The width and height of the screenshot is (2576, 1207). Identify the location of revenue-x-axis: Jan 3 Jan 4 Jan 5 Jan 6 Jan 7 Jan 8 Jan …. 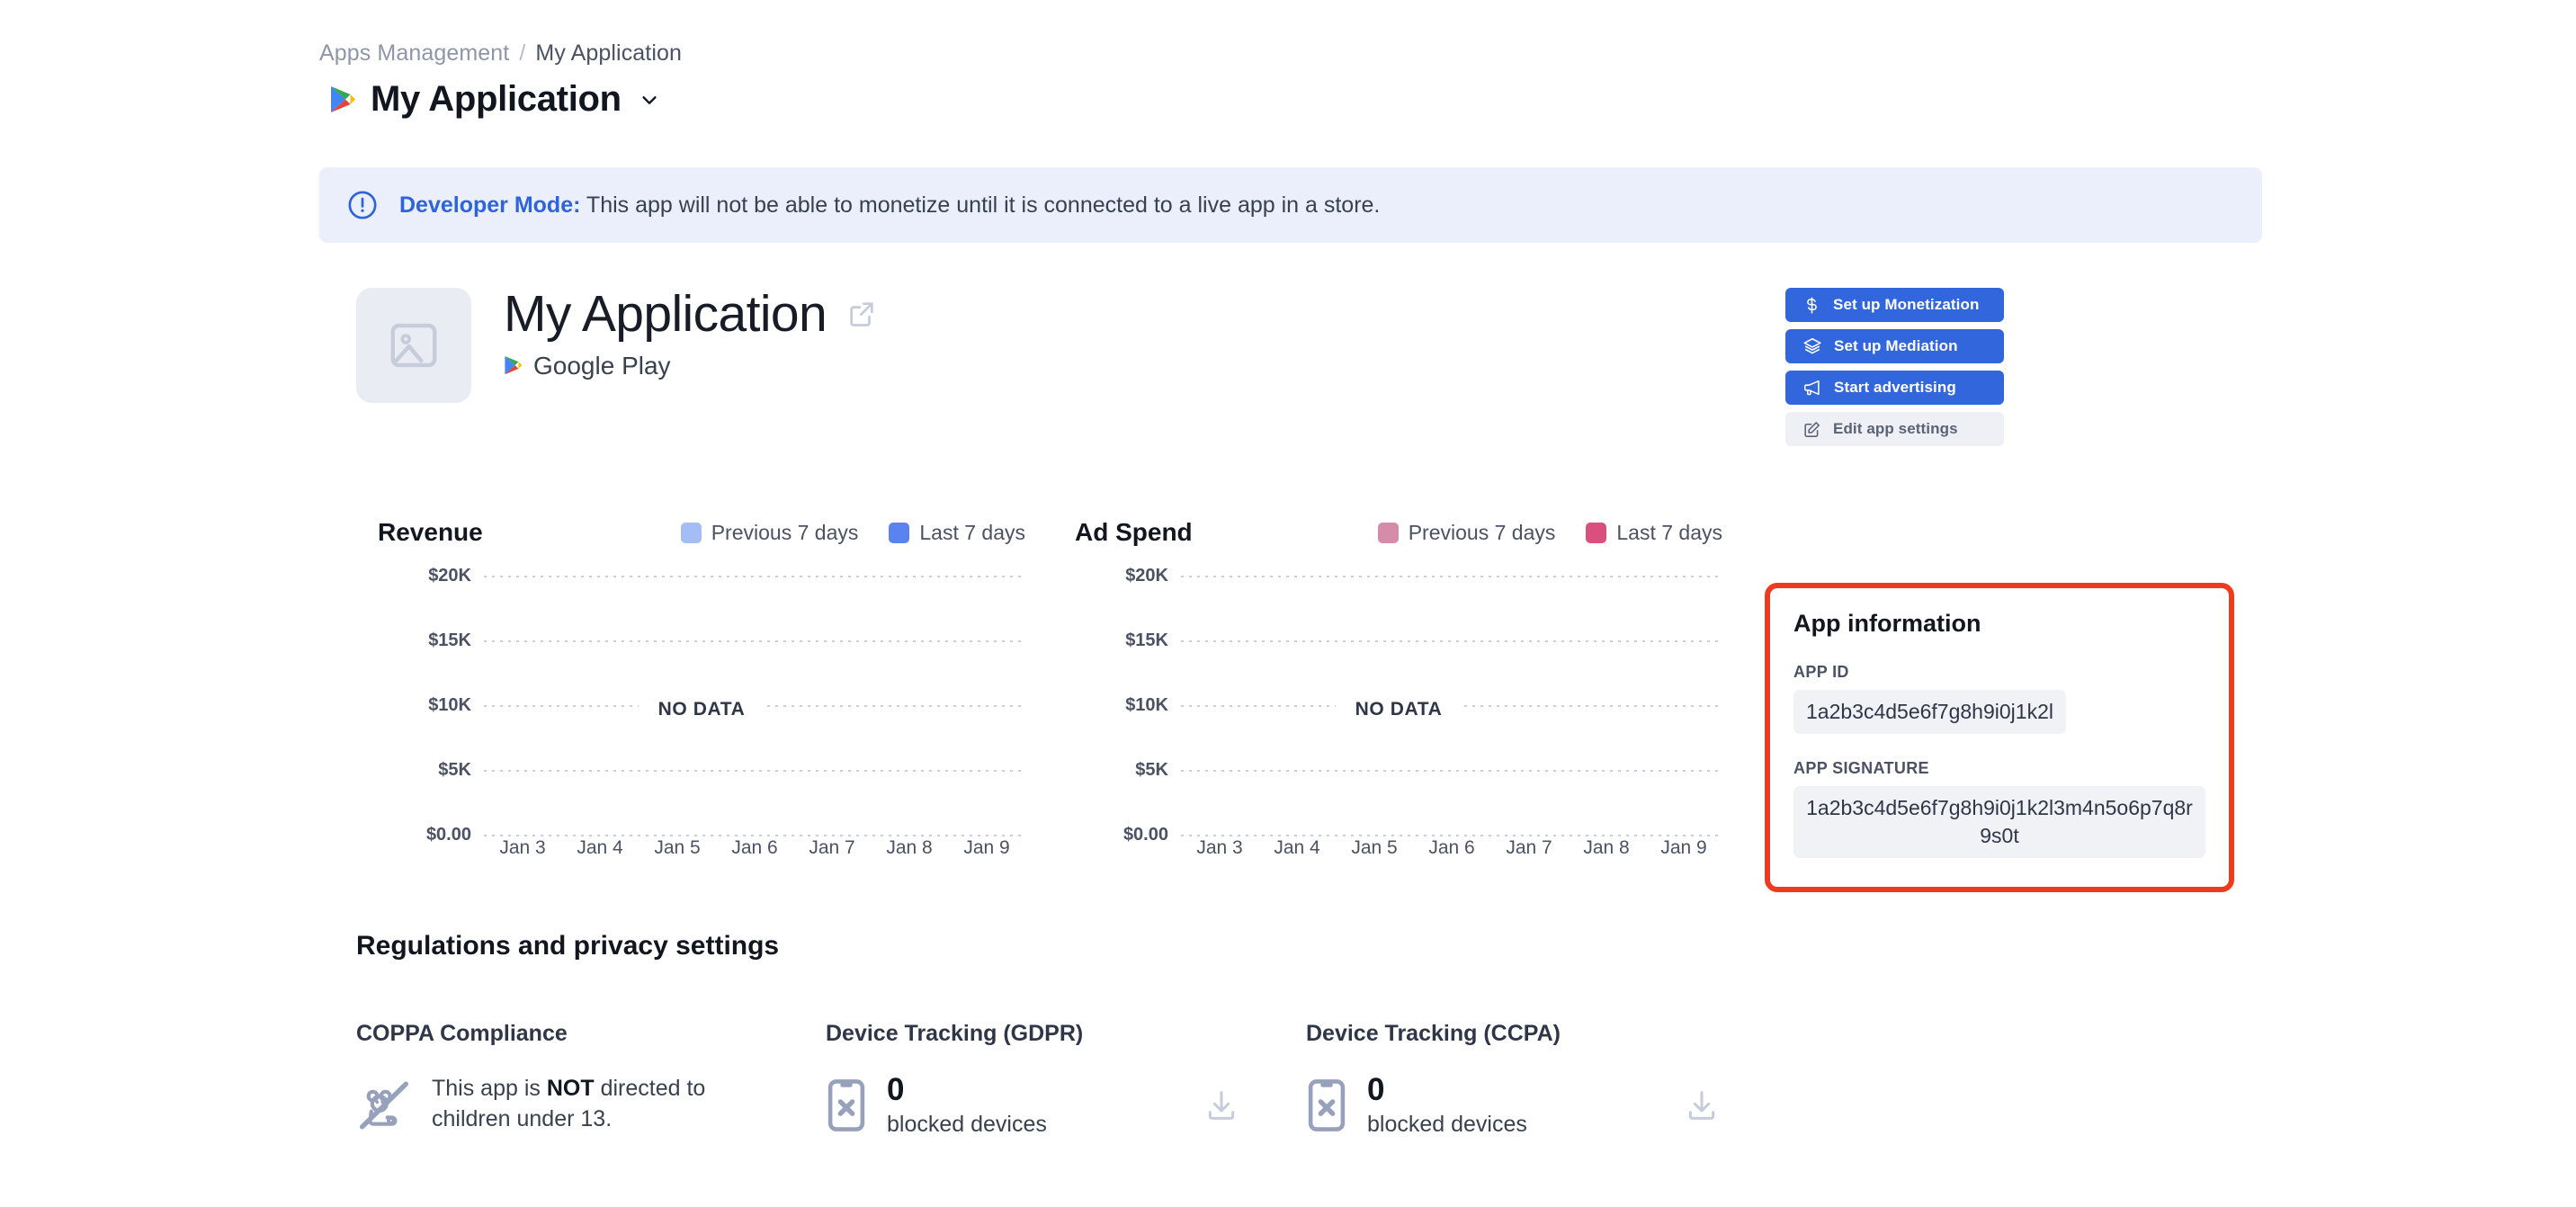
(754, 848).